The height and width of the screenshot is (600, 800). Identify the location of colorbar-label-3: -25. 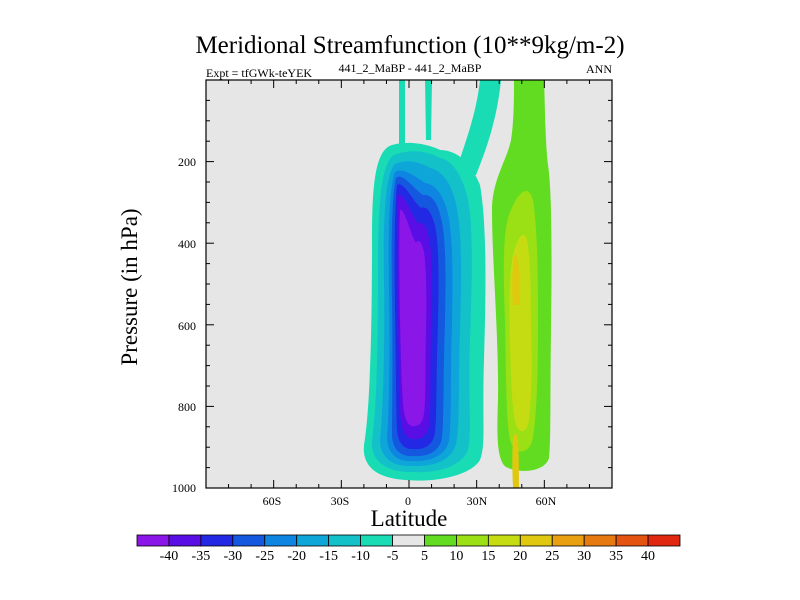
(264, 556).